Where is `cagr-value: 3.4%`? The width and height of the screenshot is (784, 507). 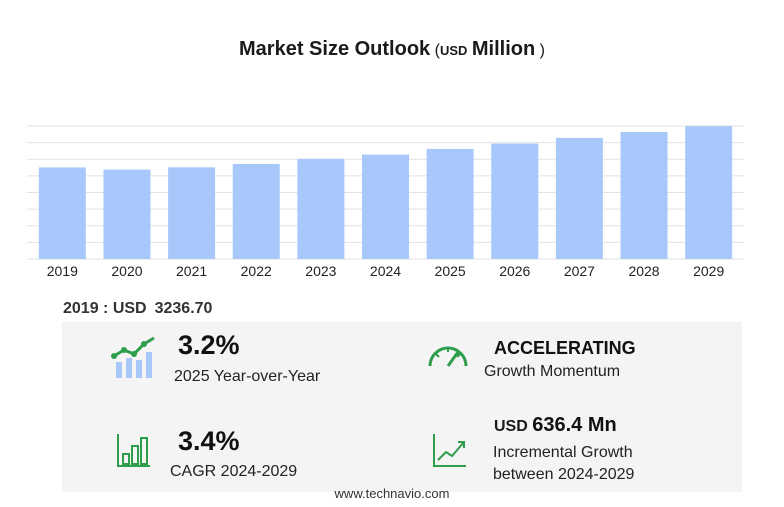 cagr-value: 3.4% is located at coordinates (209, 441).